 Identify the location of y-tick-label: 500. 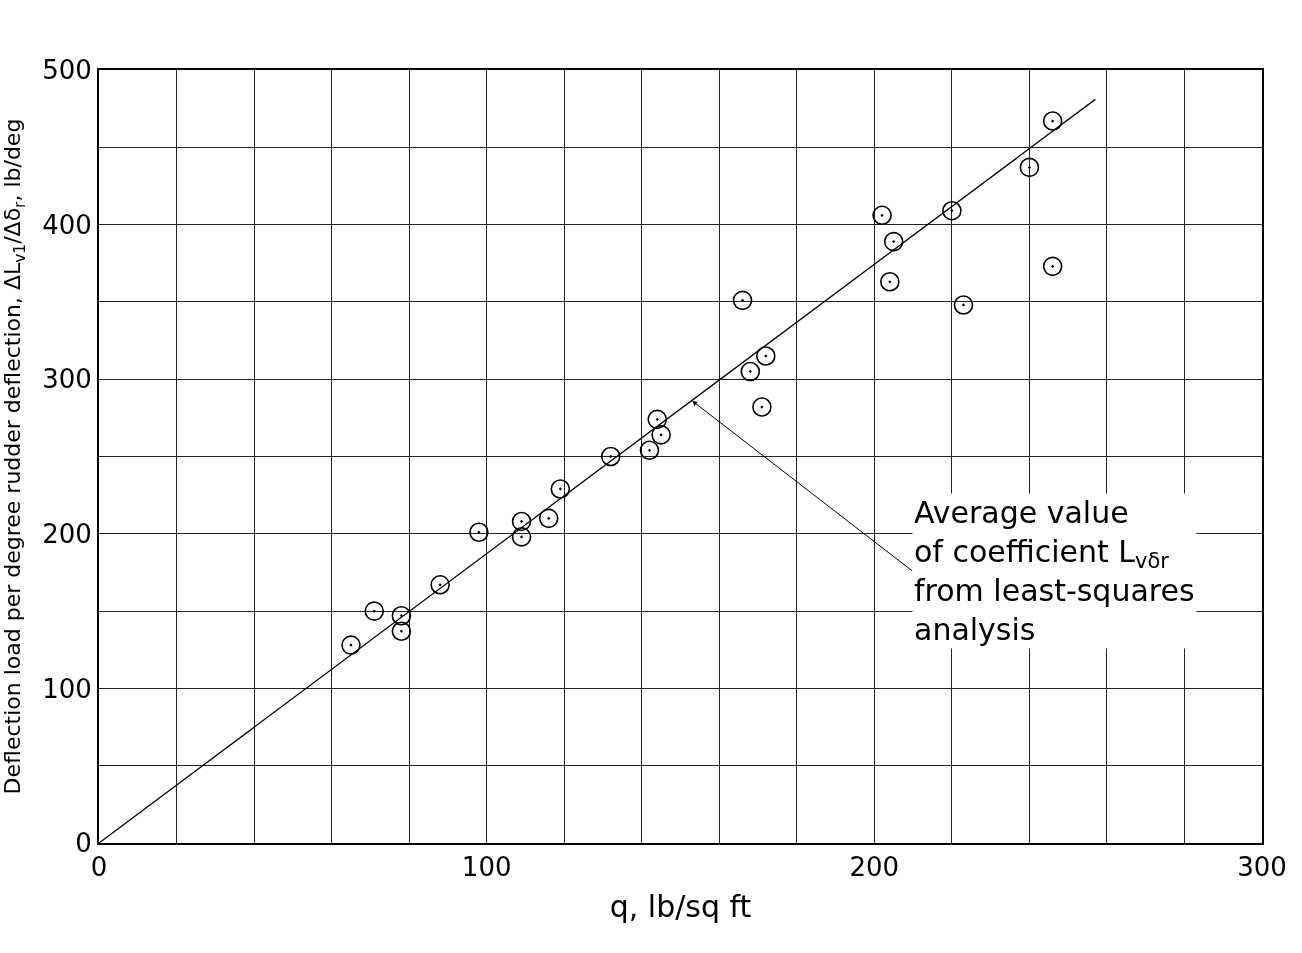
(67, 70).